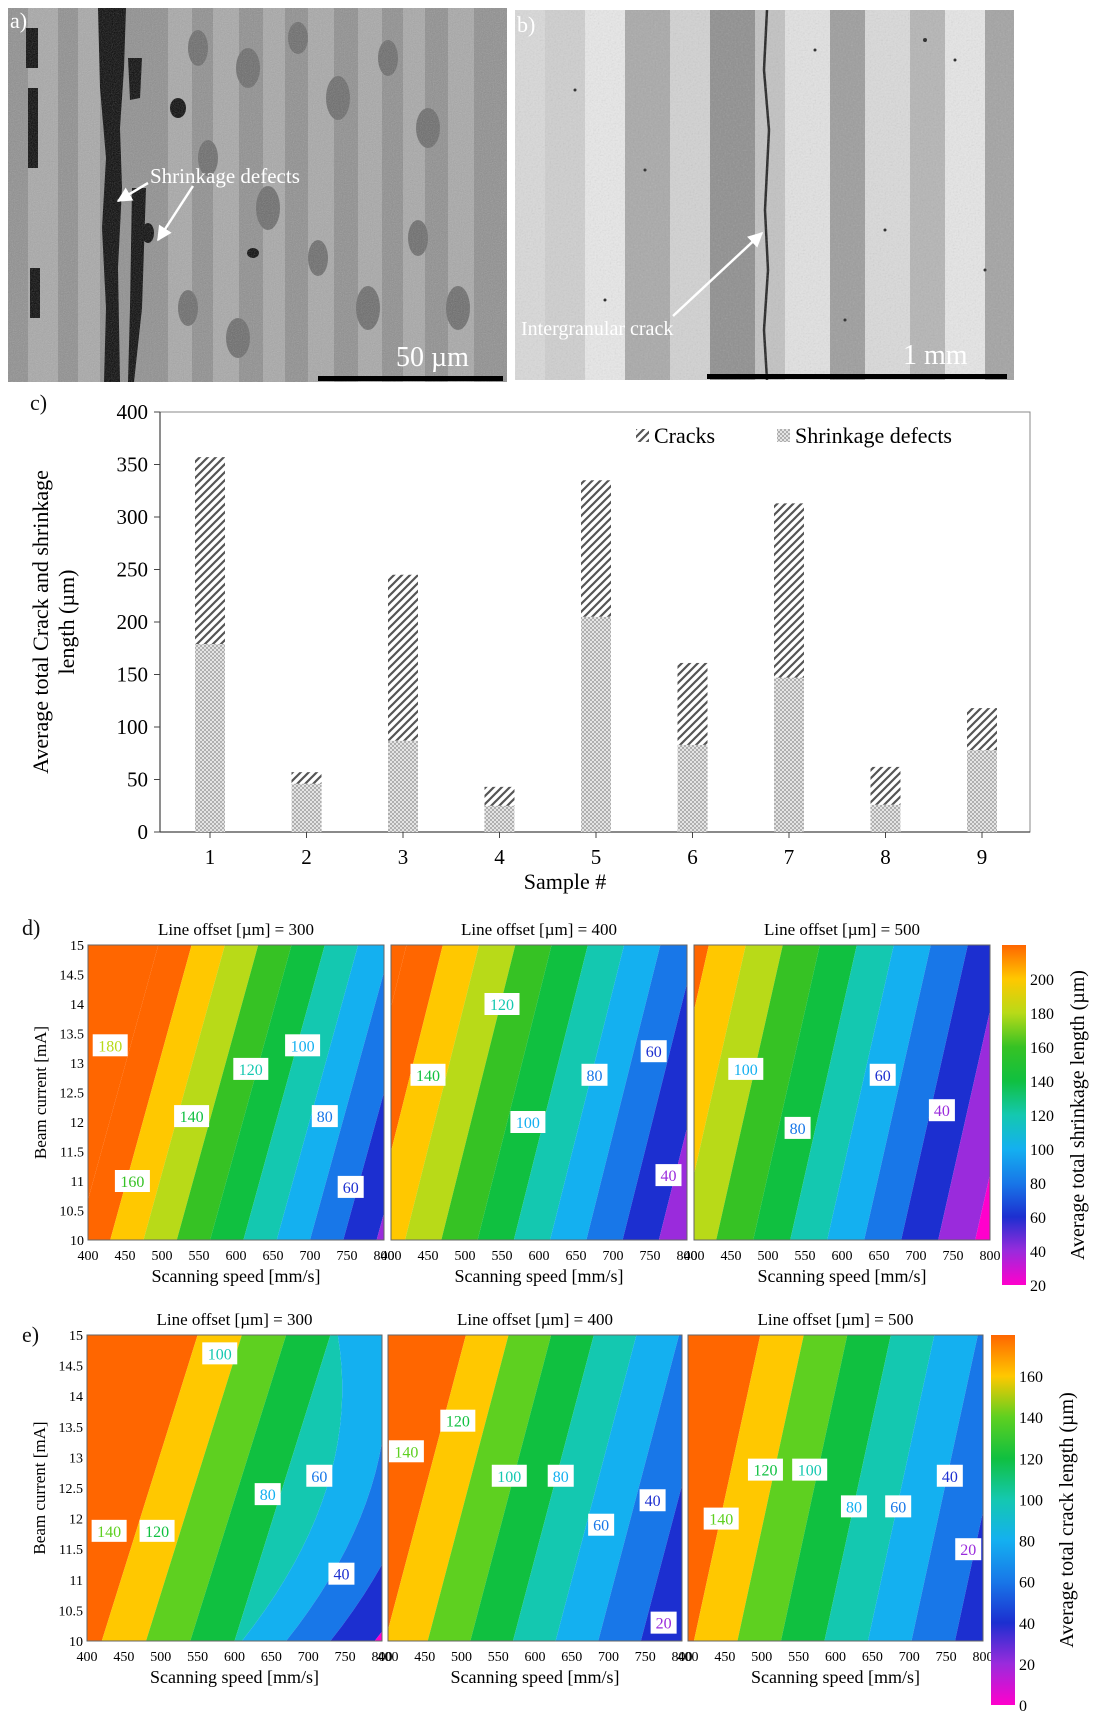  I want to click on x-tick-label: 800, so click(682, 1657).